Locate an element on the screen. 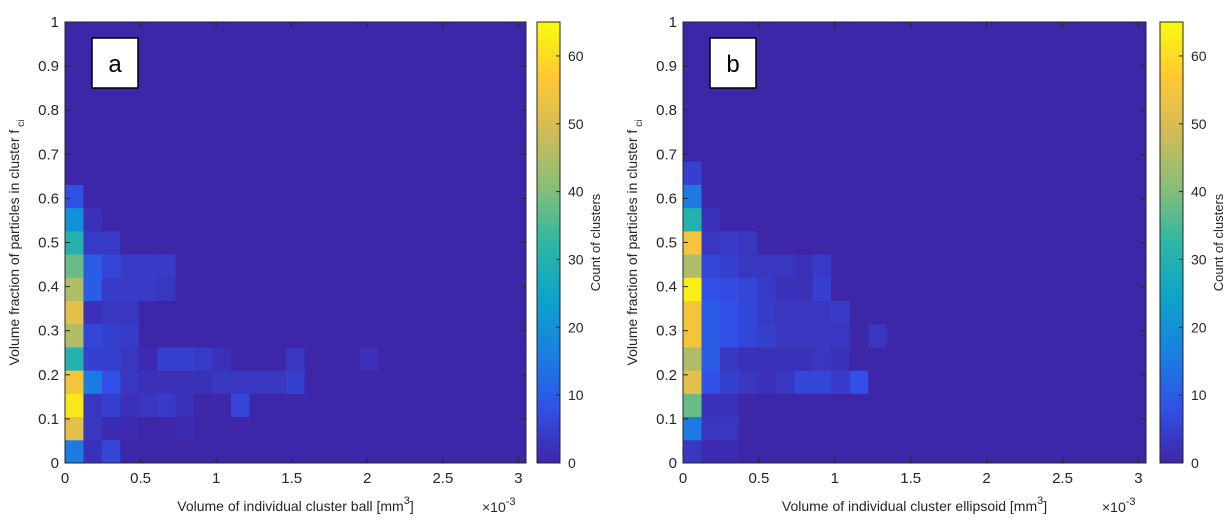 This screenshot has height=521, width=1229. y-tick-label: 0.7 is located at coordinates (666, 154).